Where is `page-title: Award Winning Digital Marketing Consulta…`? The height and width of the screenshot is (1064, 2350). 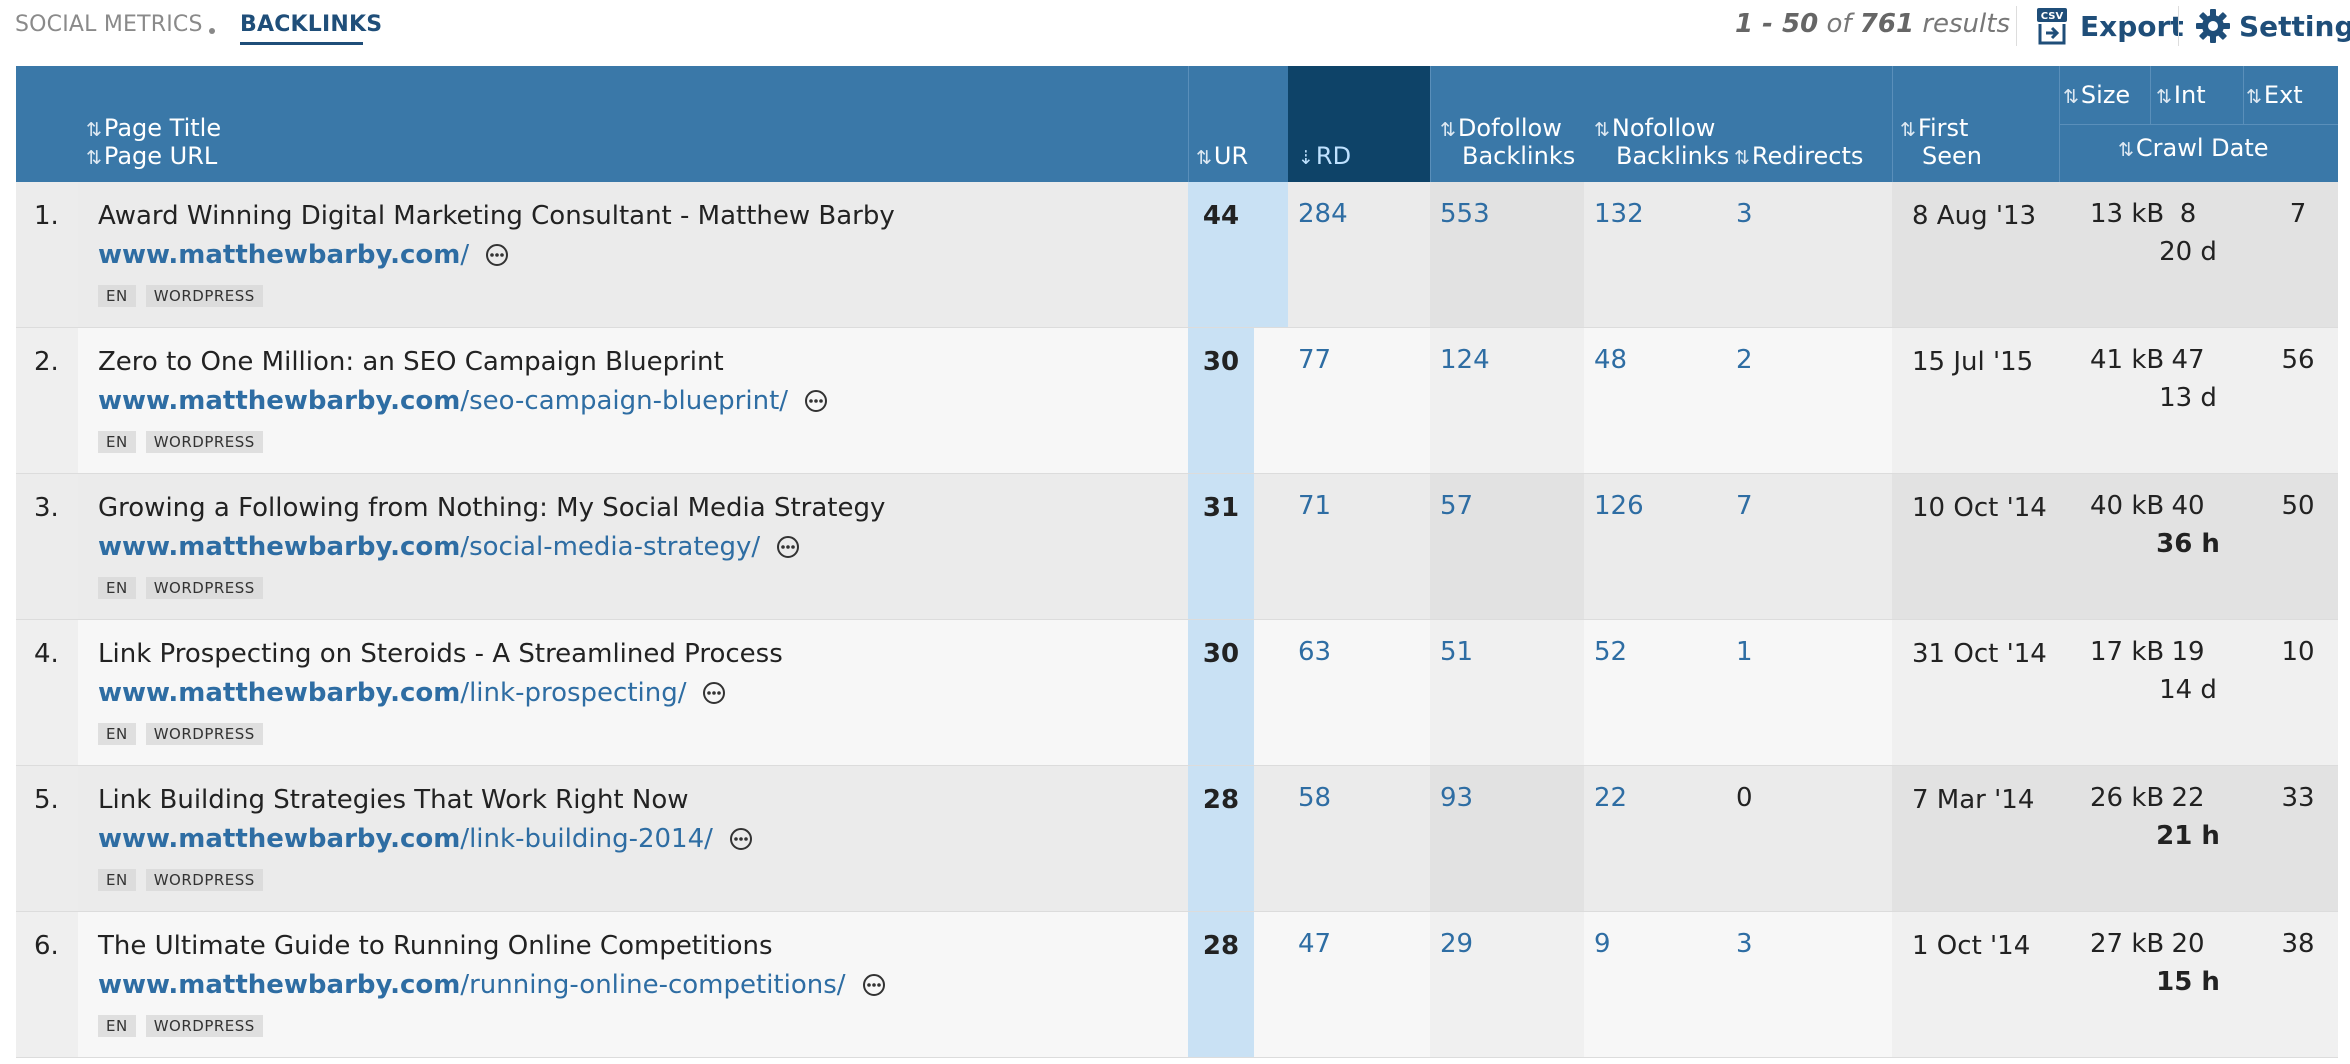
page-title: Award Winning Digital Marketing Consulta… is located at coordinates (496, 216).